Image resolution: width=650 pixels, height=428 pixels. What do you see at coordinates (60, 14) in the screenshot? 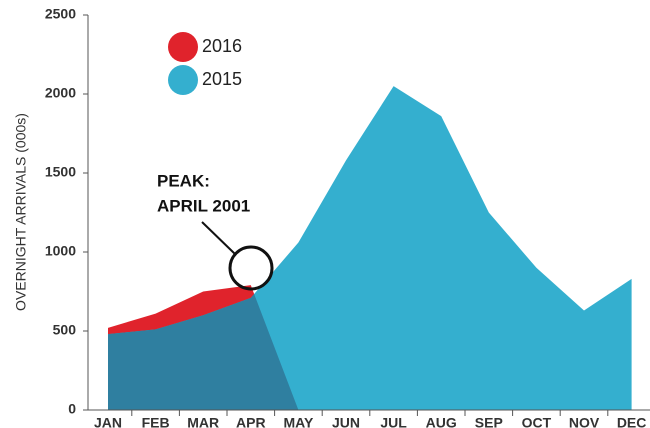
I see `y-tick-label: 2500` at bounding box center [60, 14].